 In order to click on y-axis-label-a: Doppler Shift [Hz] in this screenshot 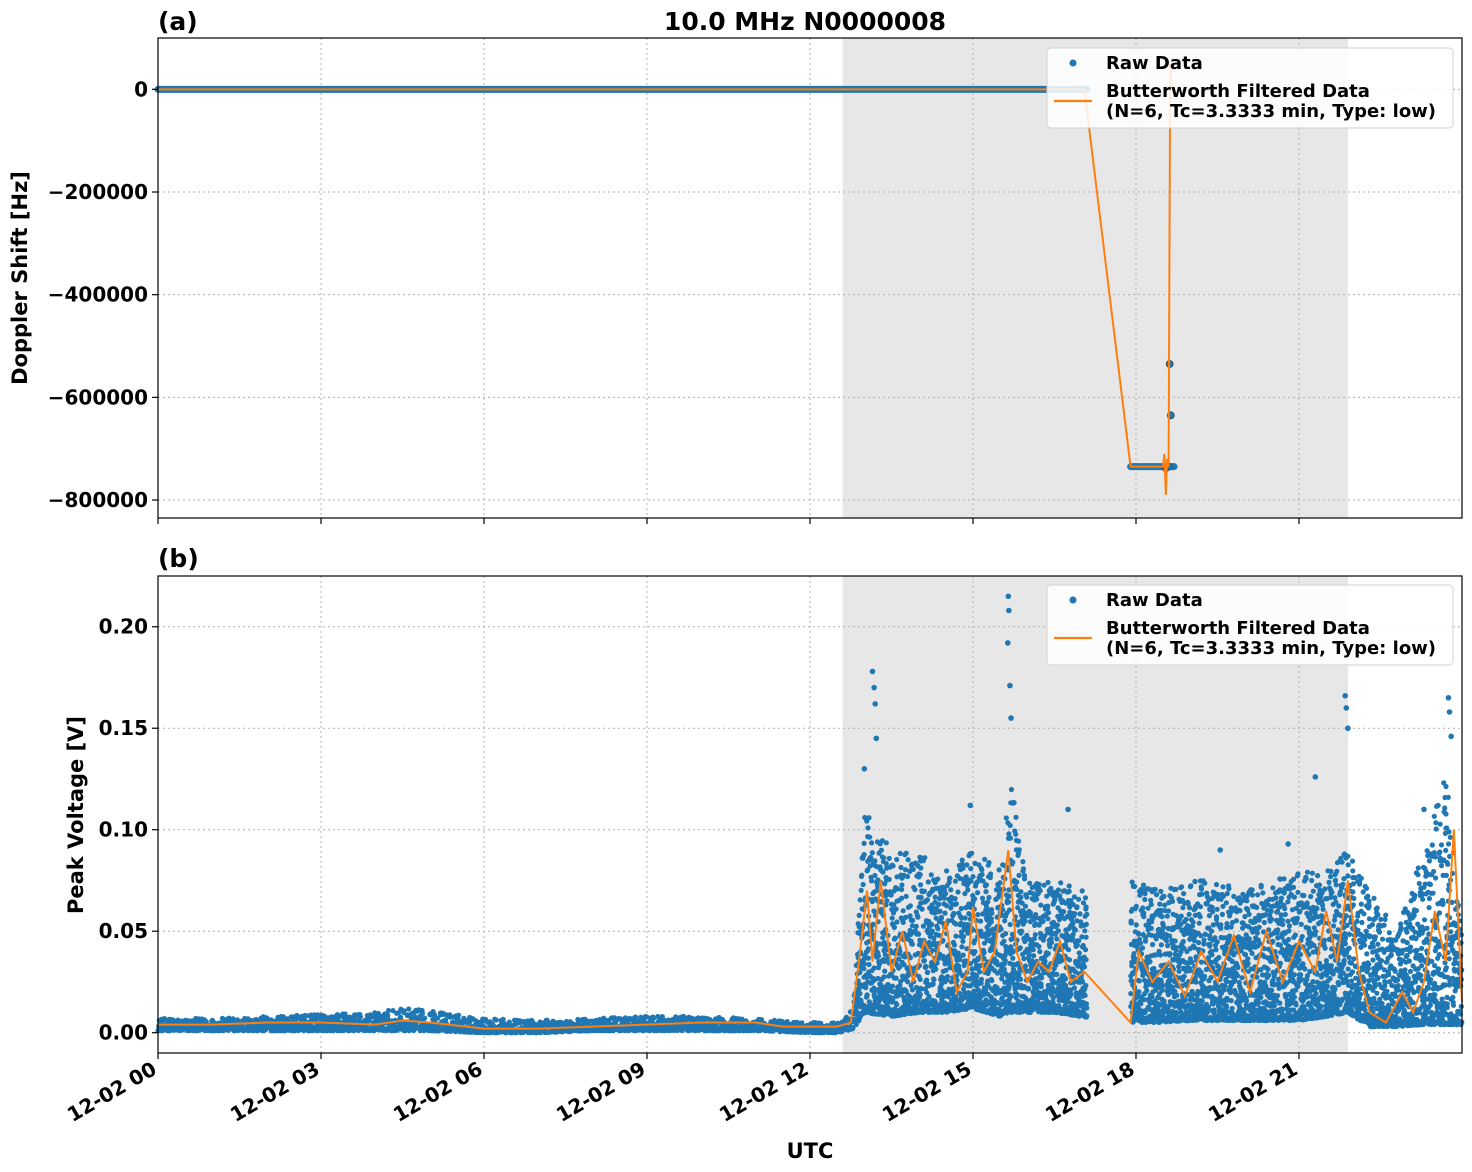, I will do `click(20, 278)`.